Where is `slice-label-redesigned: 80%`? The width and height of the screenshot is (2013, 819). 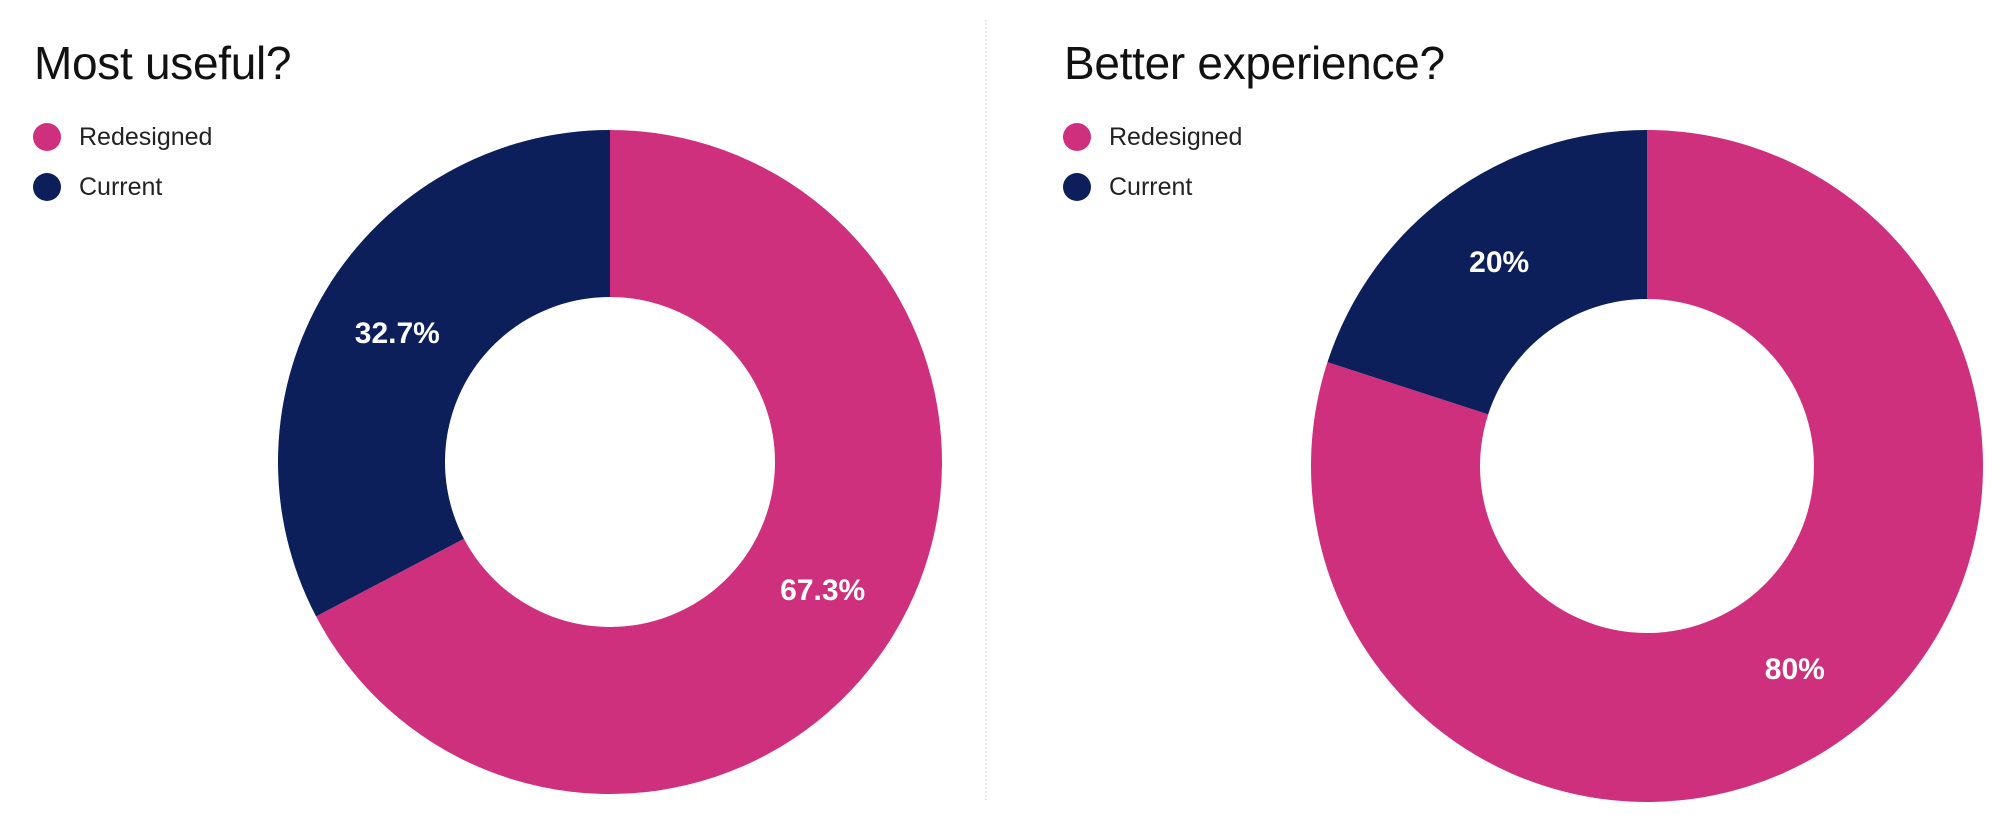
slice-label-redesigned: 80% is located at coordinates (1795, 669).